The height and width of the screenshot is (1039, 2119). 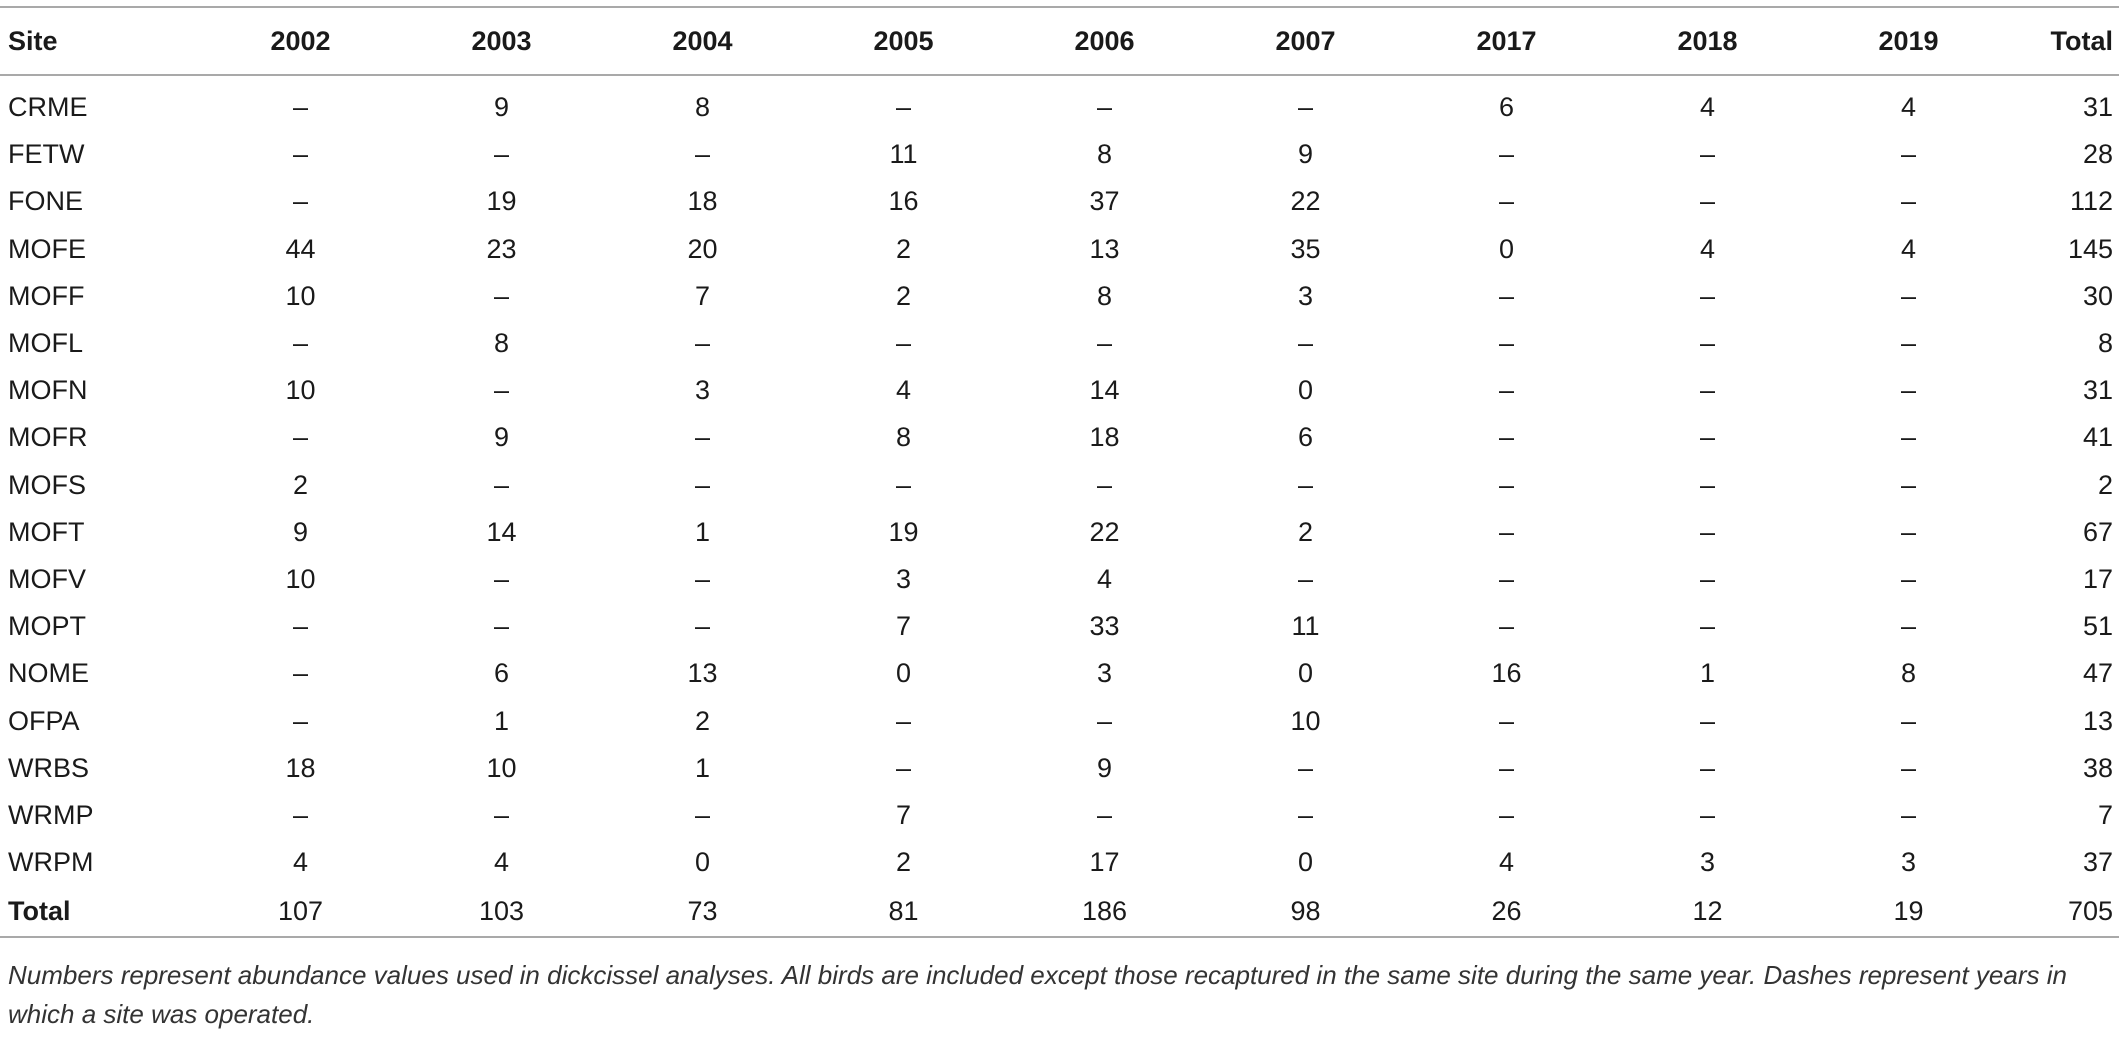 I want to click on table-row: WRBS 18 10 1 – 9 – – – – 38, so click(x=1059, y=768).